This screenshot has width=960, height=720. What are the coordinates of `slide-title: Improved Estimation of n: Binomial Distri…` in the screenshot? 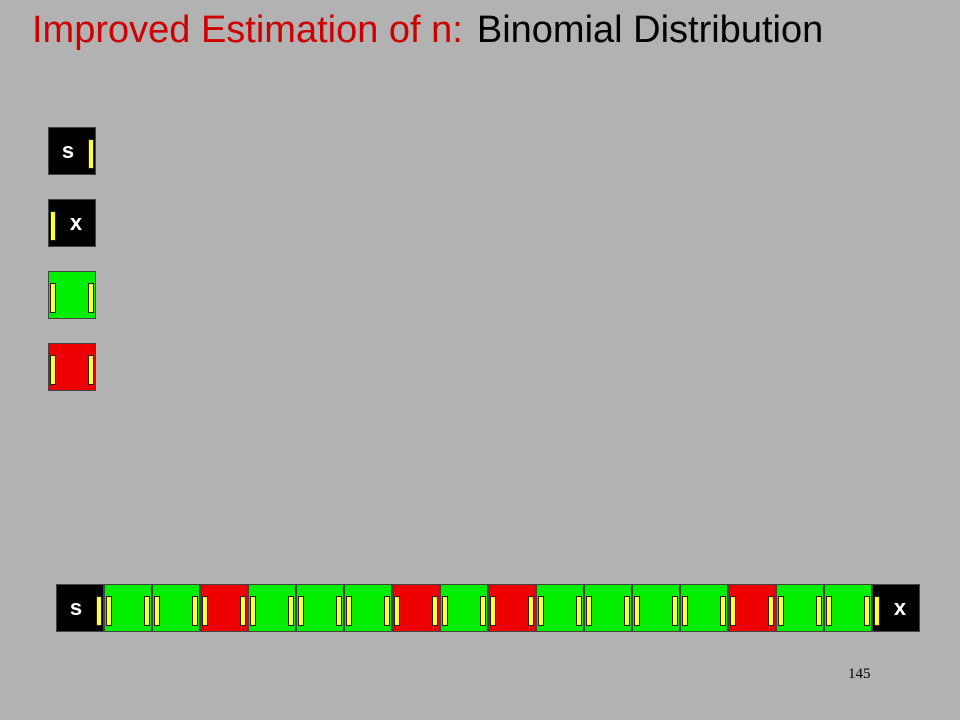 It's located at (427, 30).